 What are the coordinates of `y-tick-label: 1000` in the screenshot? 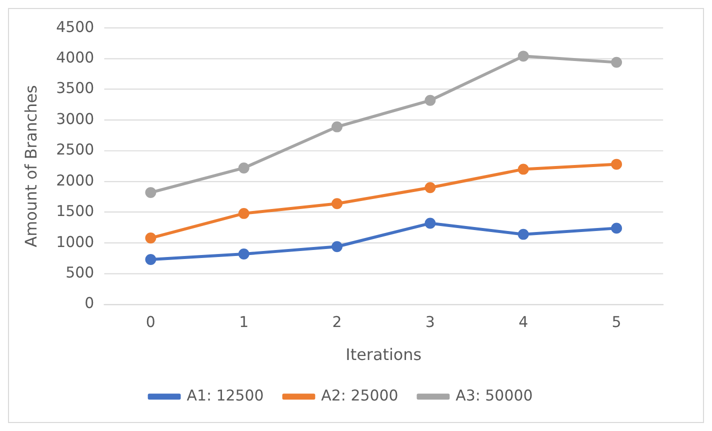 It's located at (75, 241).